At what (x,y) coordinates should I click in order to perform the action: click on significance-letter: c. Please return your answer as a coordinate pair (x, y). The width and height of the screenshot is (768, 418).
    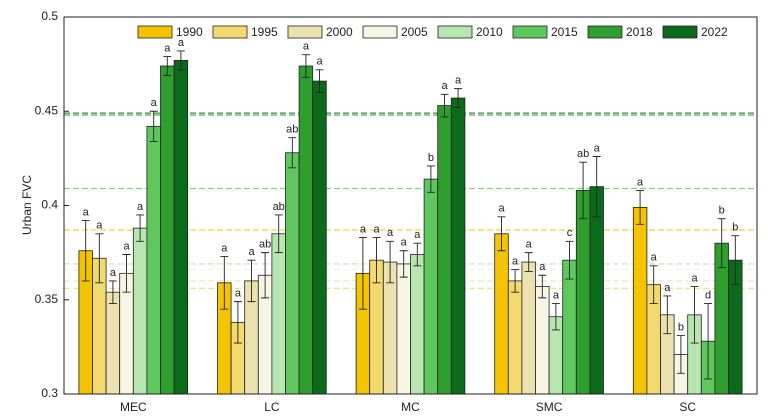
    Looking at the image, I should click on (570, 233).